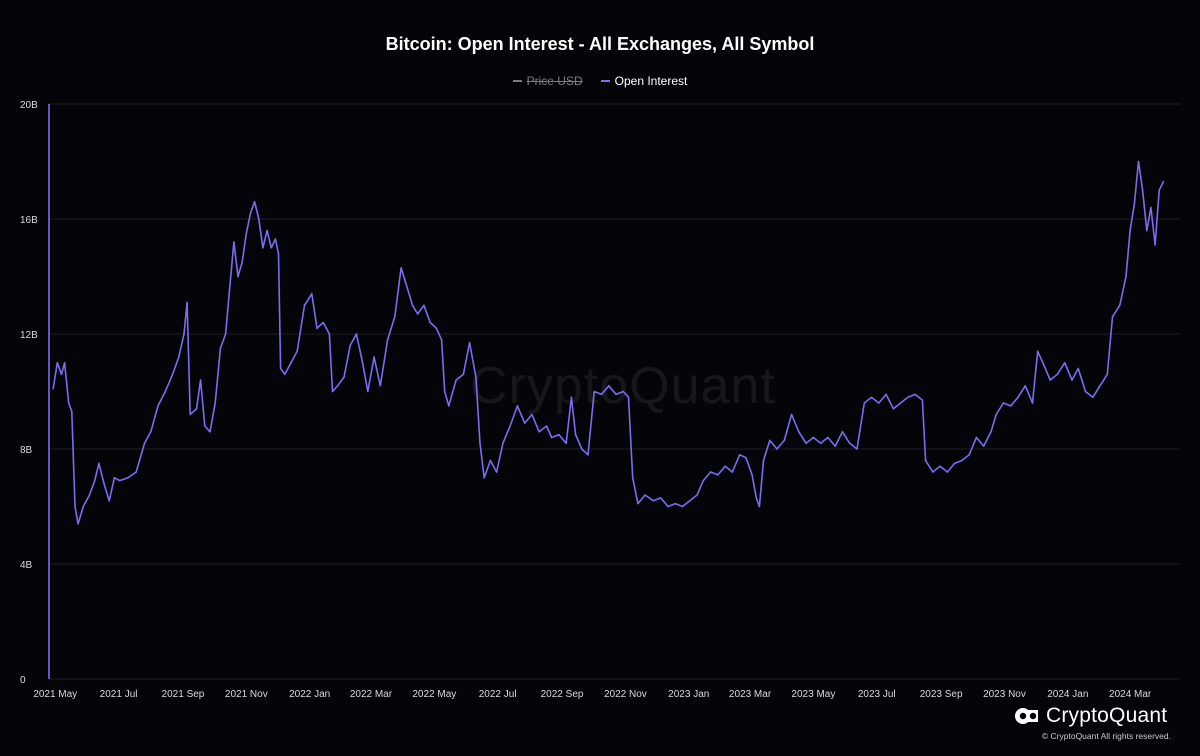  What do you see at coordinates (29, 105) in the screenshot?
I see `y-tick-label: 20B` at bounding box center [29, 105].